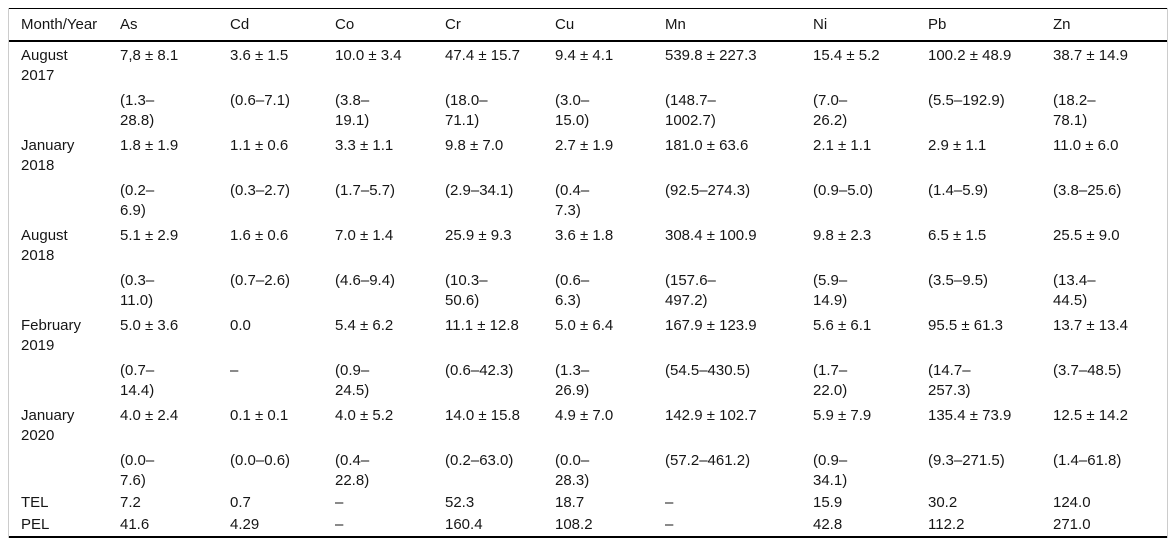  Describe the element at coordinates (572, 290) in the screenshot. I see `range-value-cell: (0.6– 6.3)` at that location.